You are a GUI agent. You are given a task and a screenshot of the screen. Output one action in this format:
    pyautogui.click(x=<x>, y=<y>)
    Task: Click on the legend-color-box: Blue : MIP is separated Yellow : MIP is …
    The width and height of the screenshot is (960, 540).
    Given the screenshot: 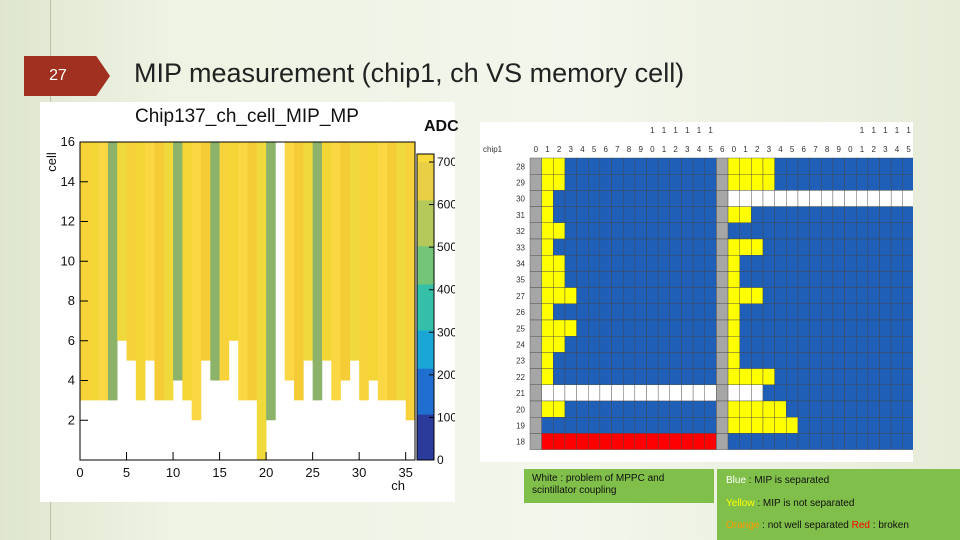 What is the action you would take?
    pyautogui.click(x=838, y=504)
    